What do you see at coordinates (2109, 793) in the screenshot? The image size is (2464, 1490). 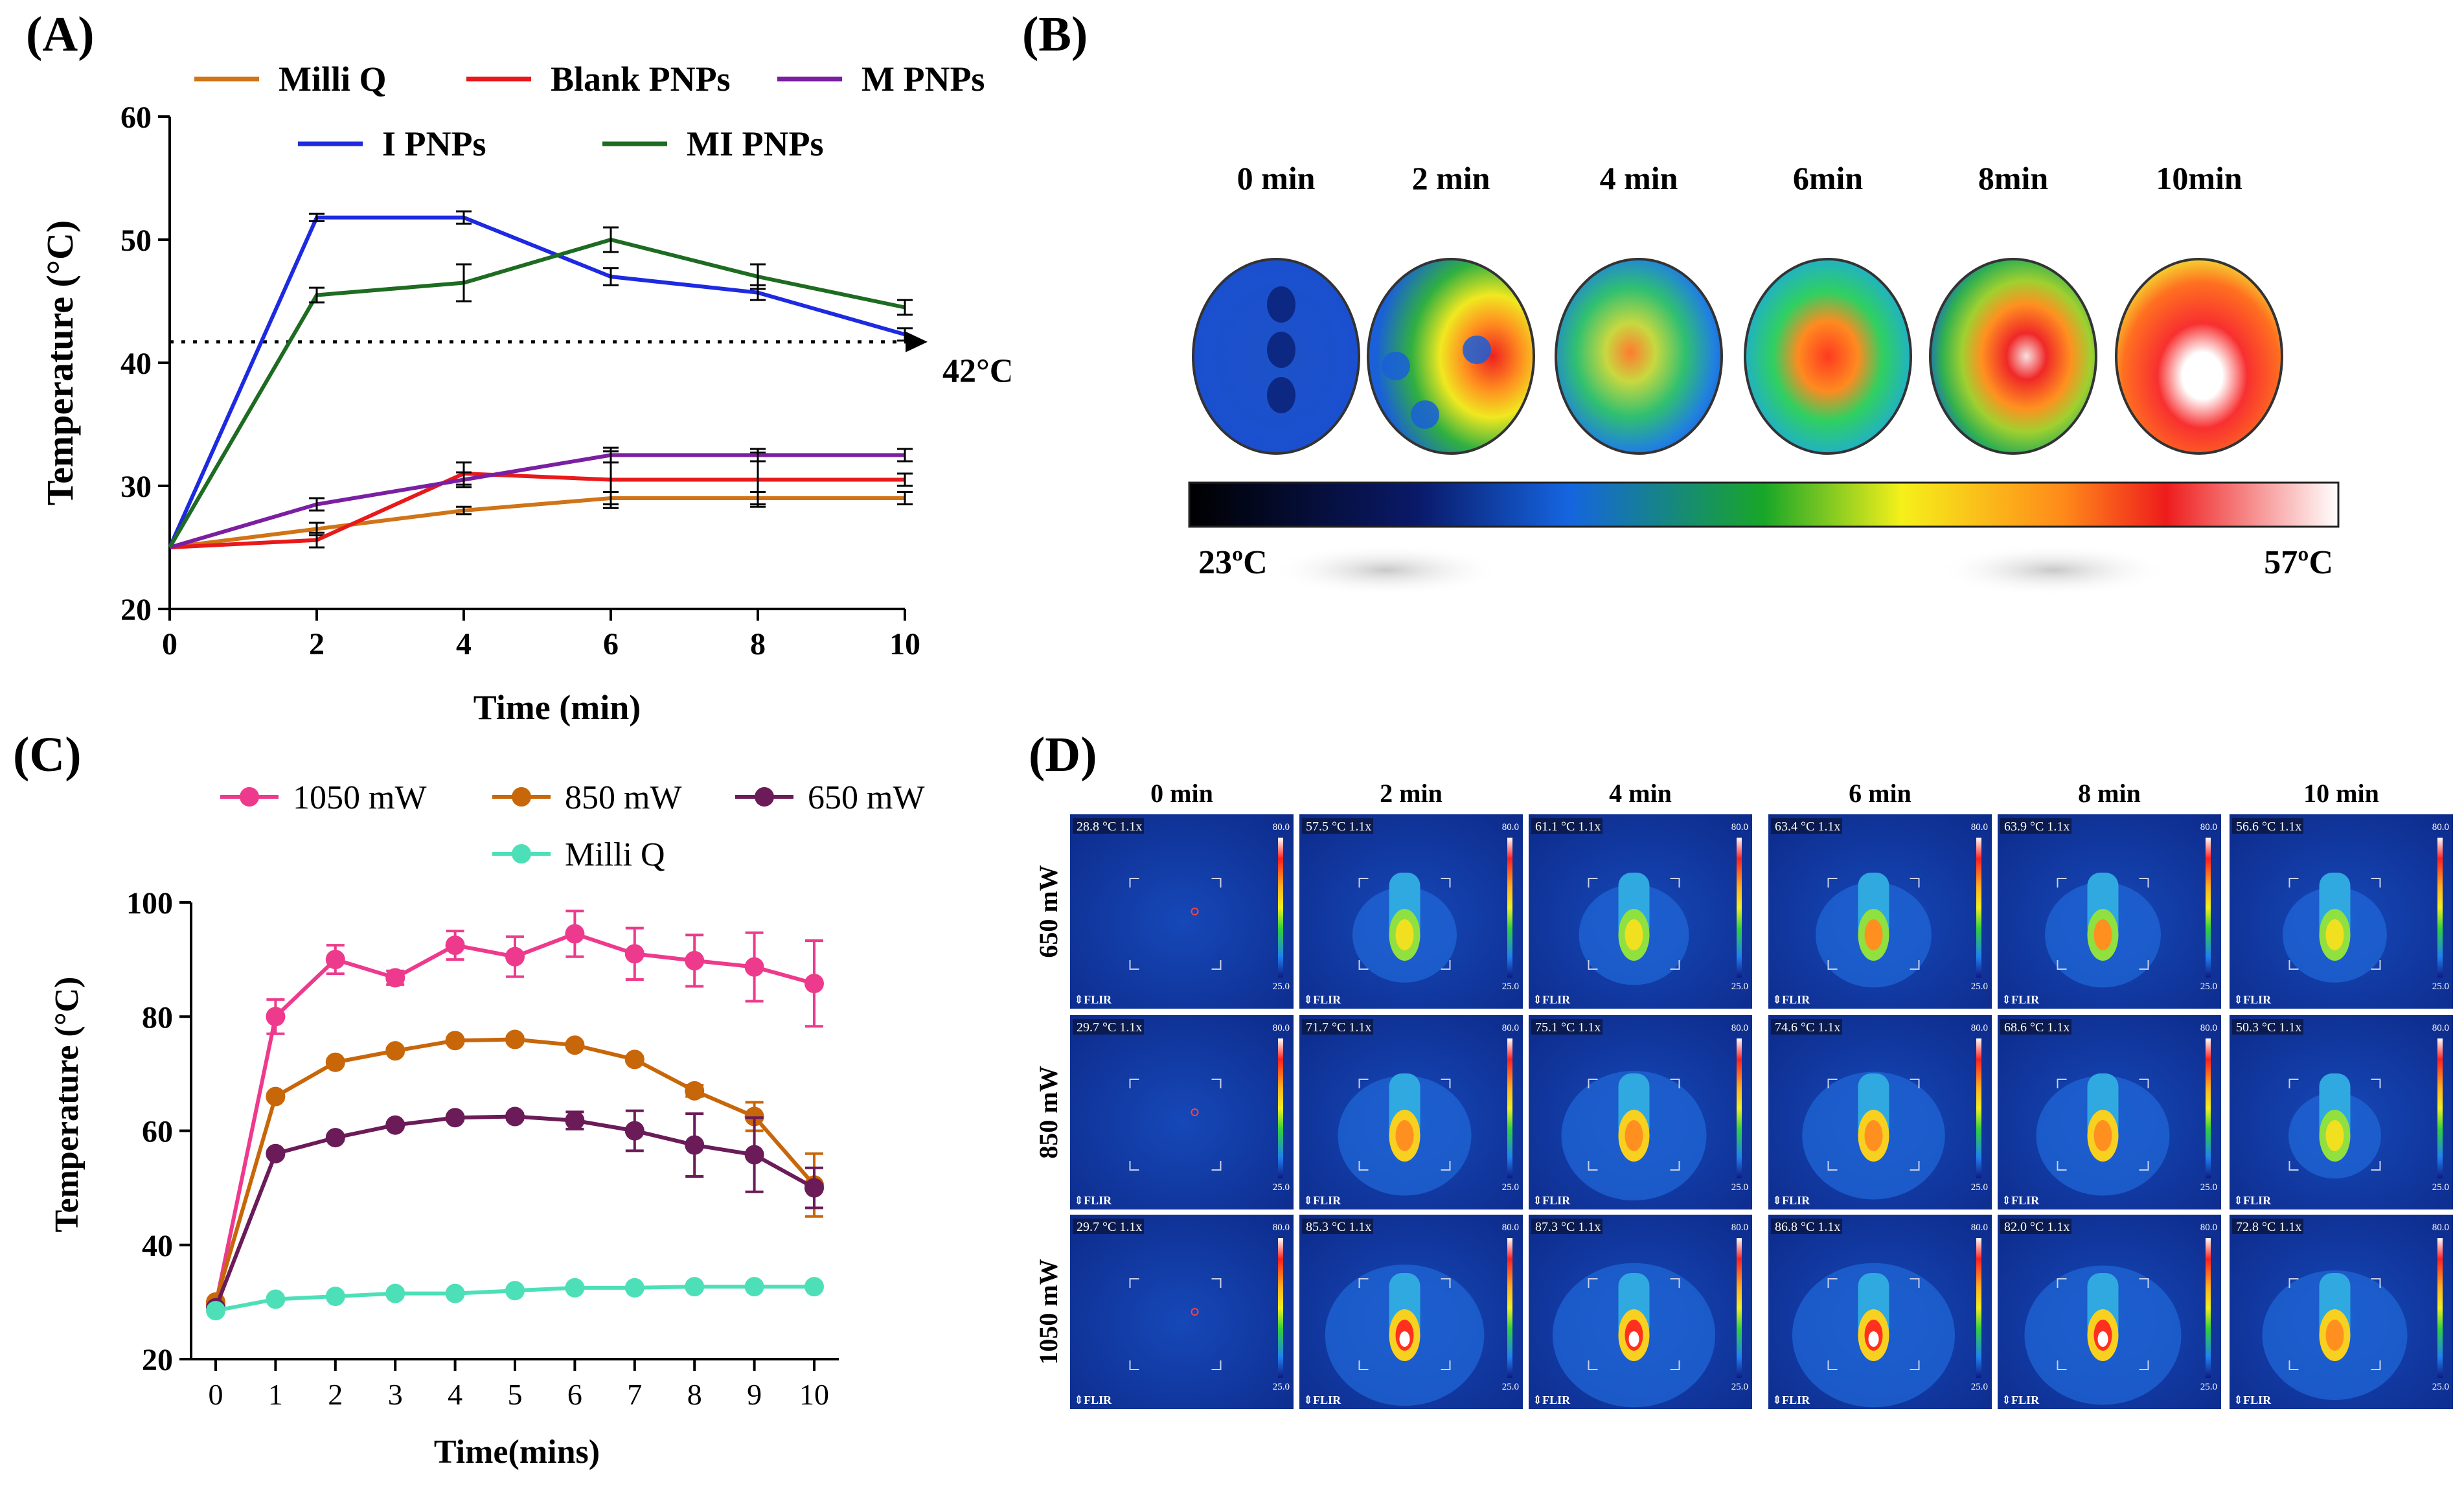 I see `flir-time-label: 8 min` at bounding box center [2109, 793].